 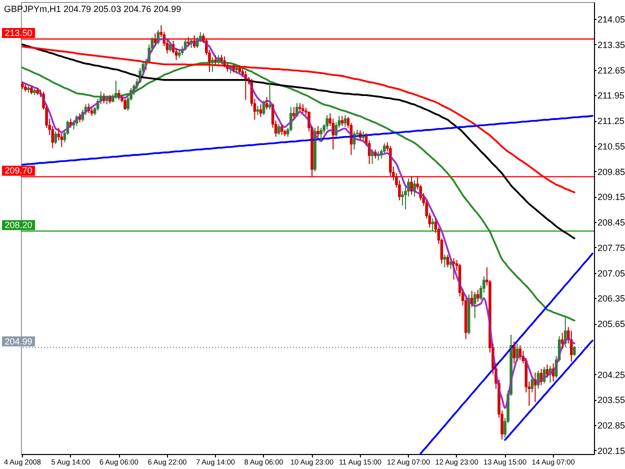 What do you see at coordinates (611, 375) in the screenshot?
I see `y-tick-label: 204.25` at bounding box center [611, 375].